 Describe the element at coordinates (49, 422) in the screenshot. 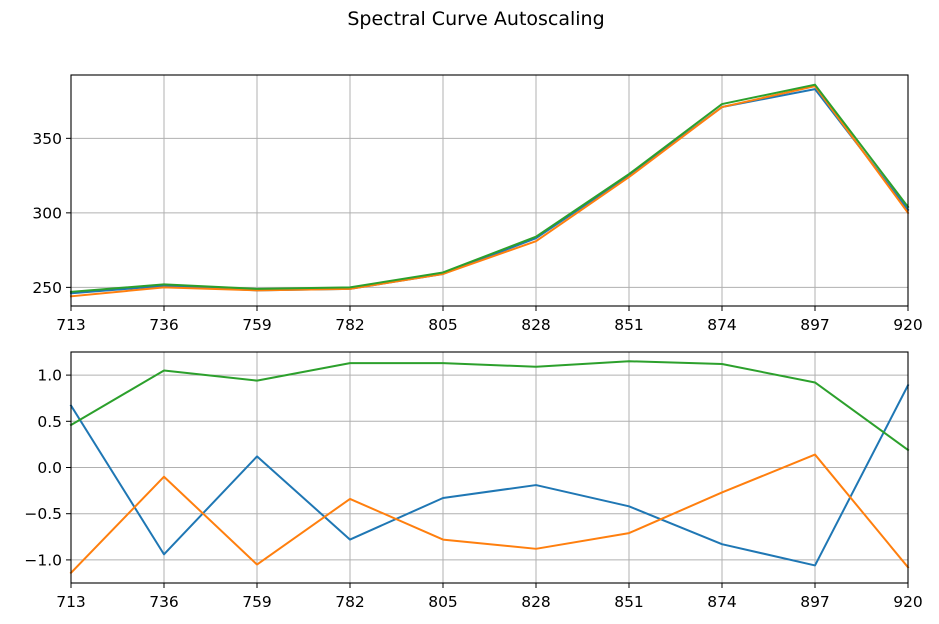

I see `y-tick-label: 0.5` at that location.